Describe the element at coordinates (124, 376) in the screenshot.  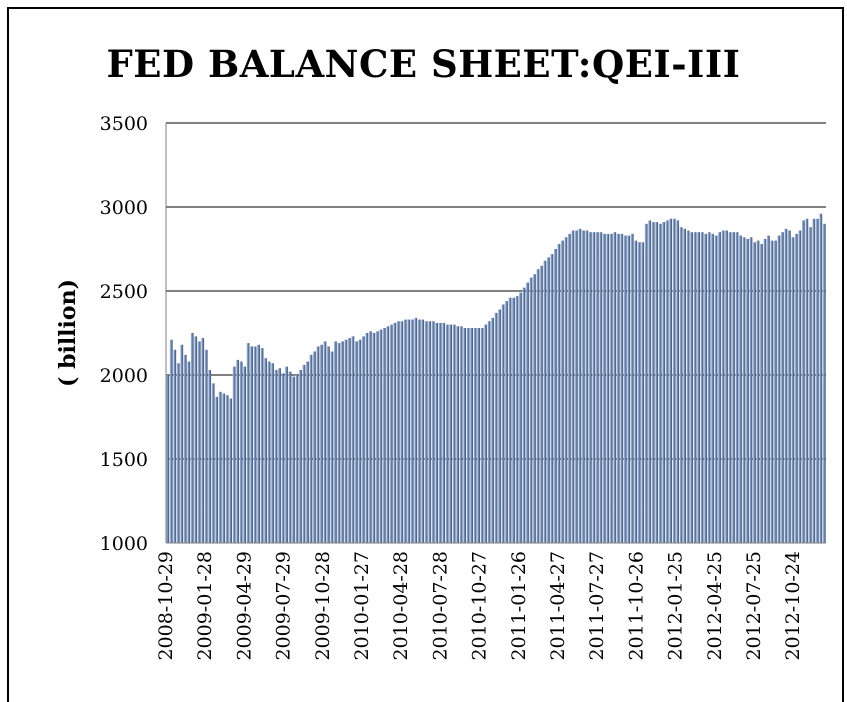
I see `y-tick-label: 2000` at that location.